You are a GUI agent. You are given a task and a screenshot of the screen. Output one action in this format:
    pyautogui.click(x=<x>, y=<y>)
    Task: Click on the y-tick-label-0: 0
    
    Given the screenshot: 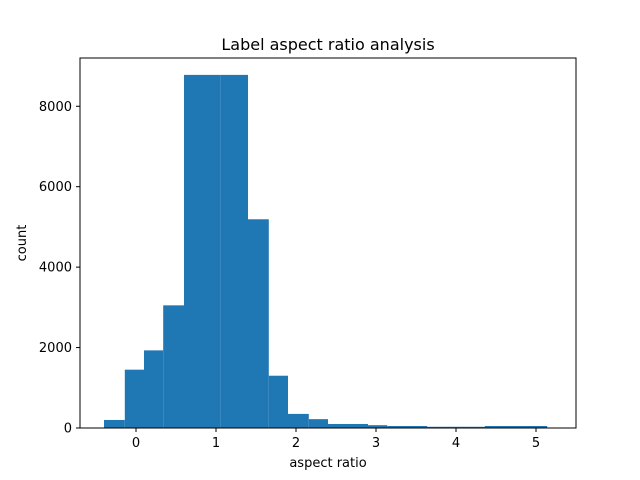 What is the action you would take?
    pyautogui.click(x=68, y=429)
    